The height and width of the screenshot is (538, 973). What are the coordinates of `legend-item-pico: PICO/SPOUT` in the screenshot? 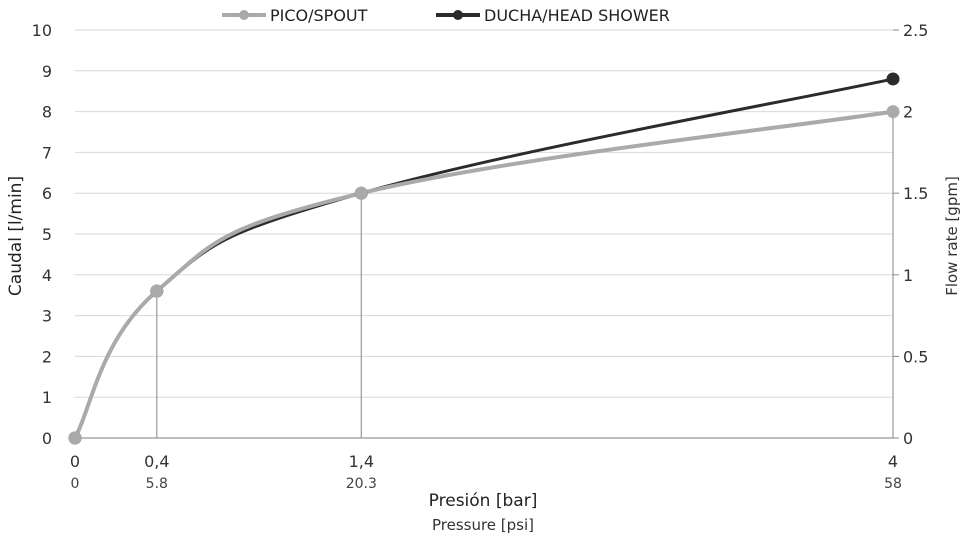 It's located at (295, 15).